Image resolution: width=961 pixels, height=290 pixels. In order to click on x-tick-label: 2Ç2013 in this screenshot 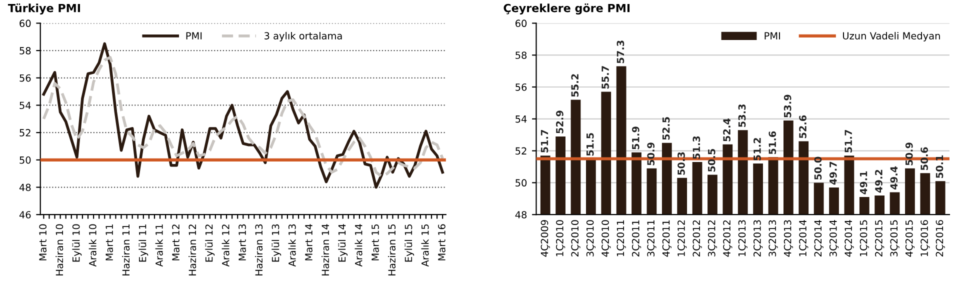, I will do `click(758, 238)`.